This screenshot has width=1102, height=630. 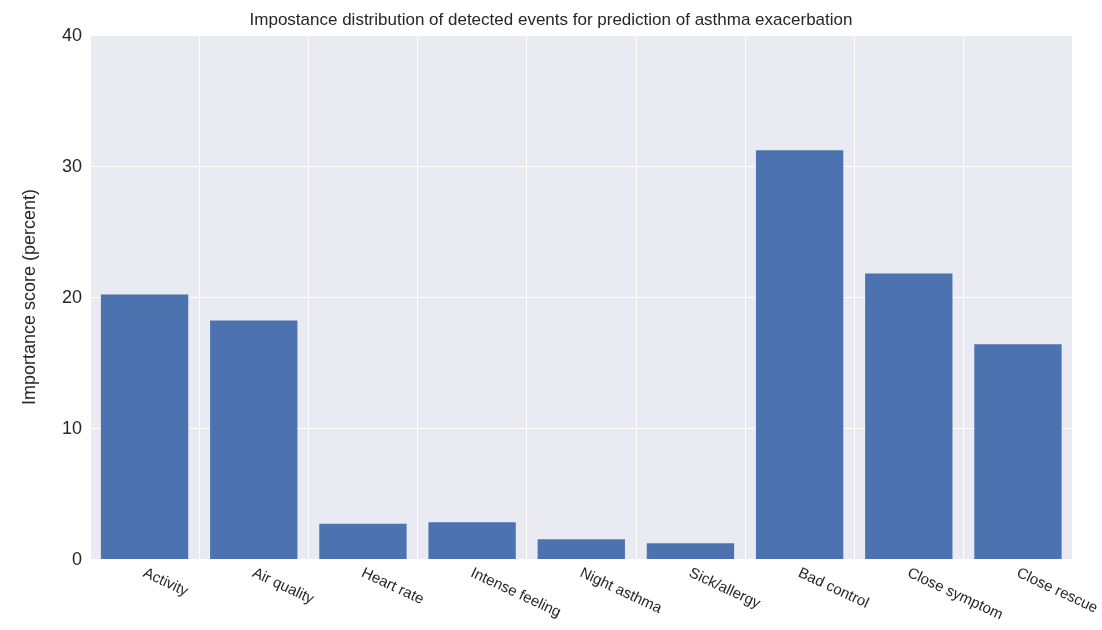 What do you see at coordinates (76, 559) in the screenshot?
I see `y-tick-label: 0` at bounding box center [76, 559].